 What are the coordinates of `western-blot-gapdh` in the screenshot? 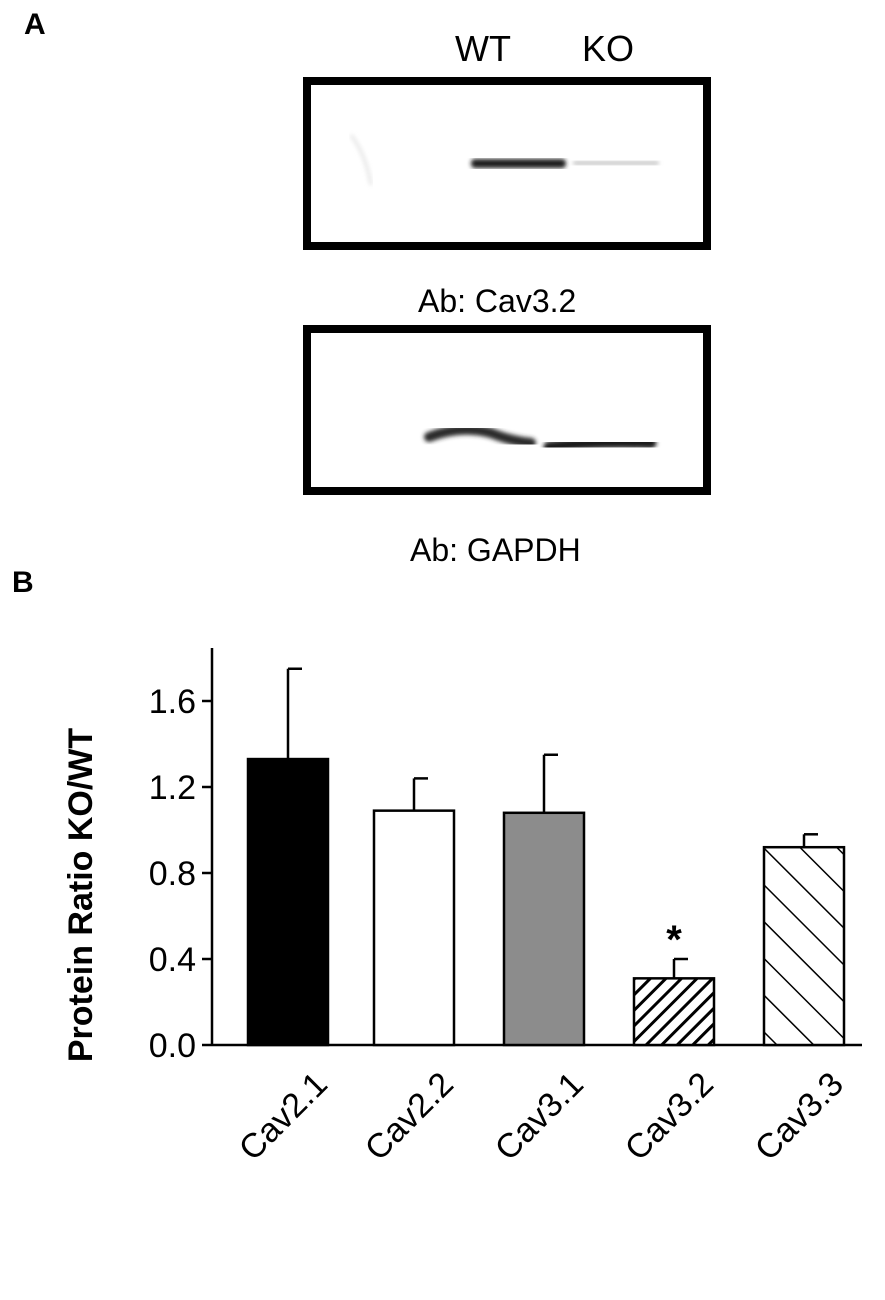 It's located at (507, 410).